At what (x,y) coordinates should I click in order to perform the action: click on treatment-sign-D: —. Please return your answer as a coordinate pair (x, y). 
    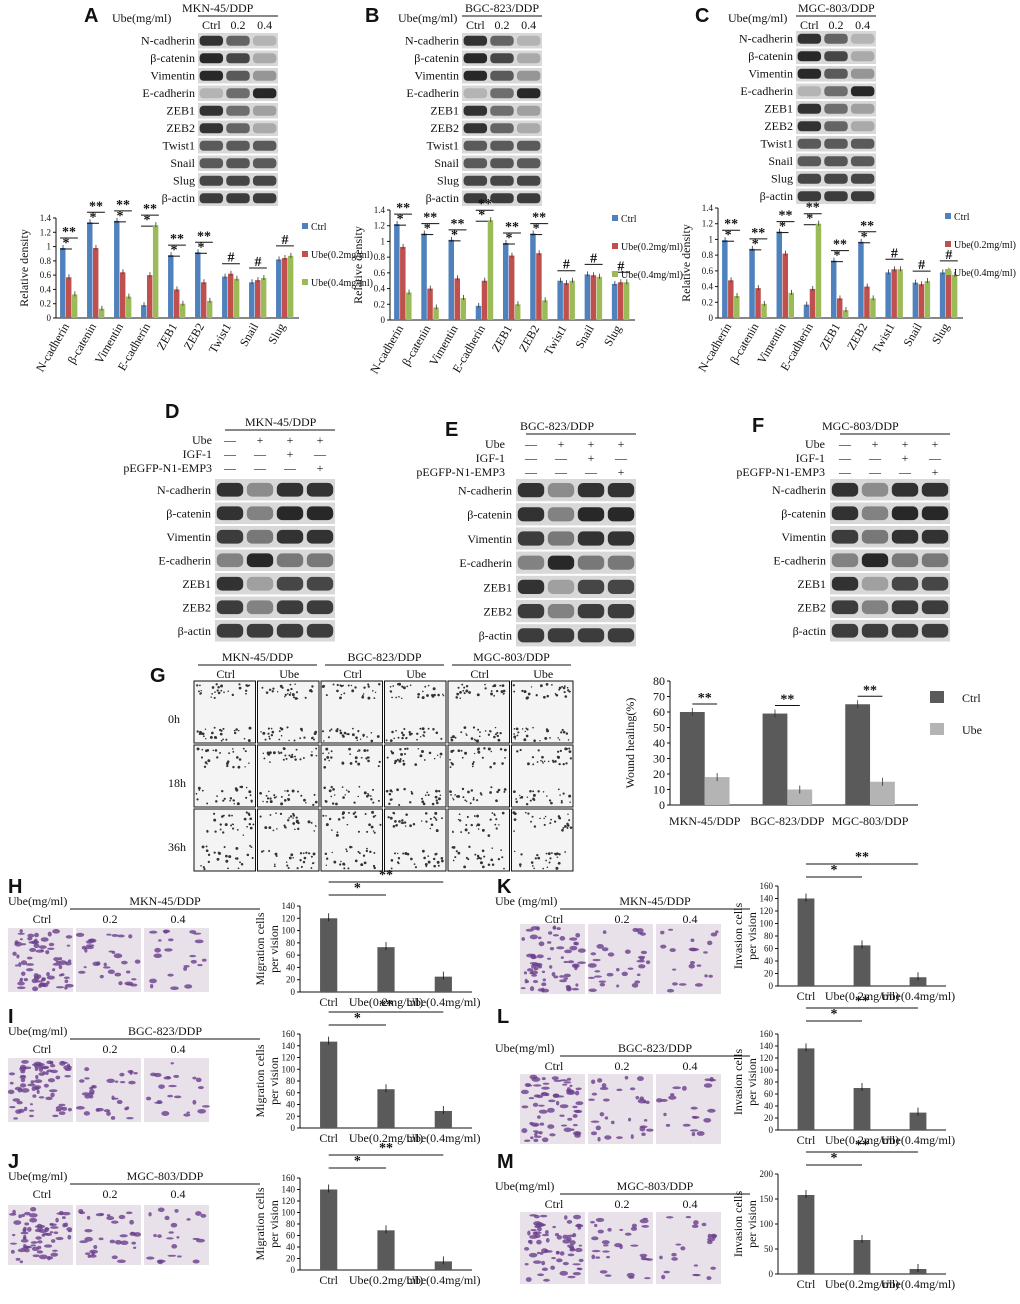
    Looking at the image, I should click on (230, 440).